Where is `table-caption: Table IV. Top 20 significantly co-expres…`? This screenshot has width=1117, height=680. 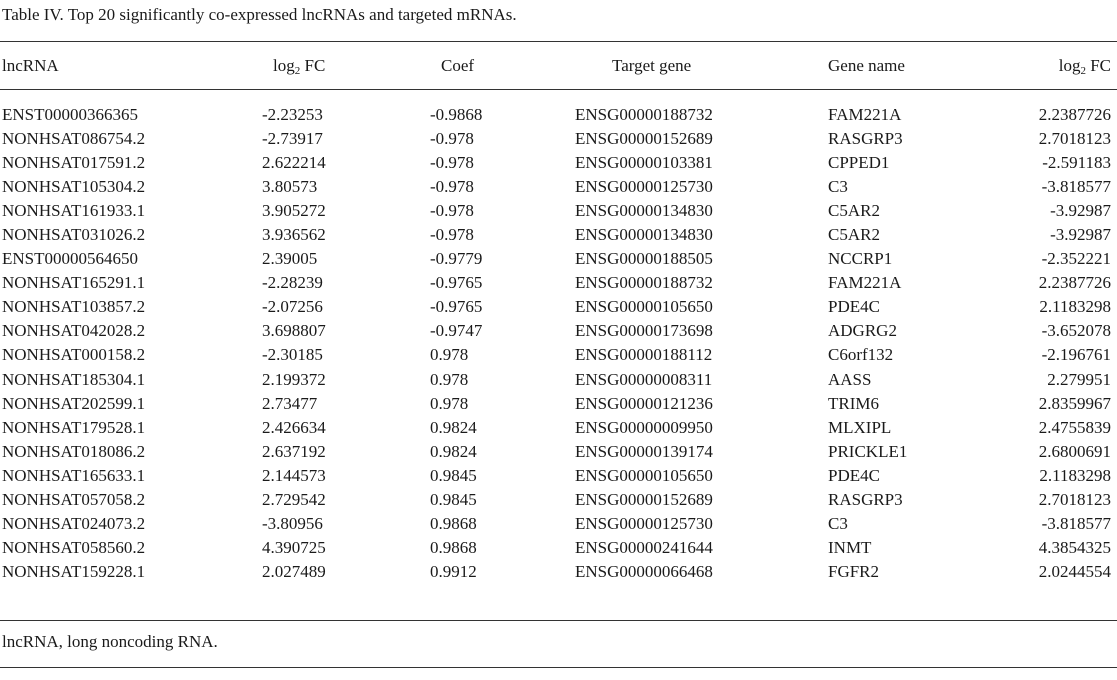 table-caption: Table IV. Top 20 significantly co-expres… is located at coordinates (259, 14).